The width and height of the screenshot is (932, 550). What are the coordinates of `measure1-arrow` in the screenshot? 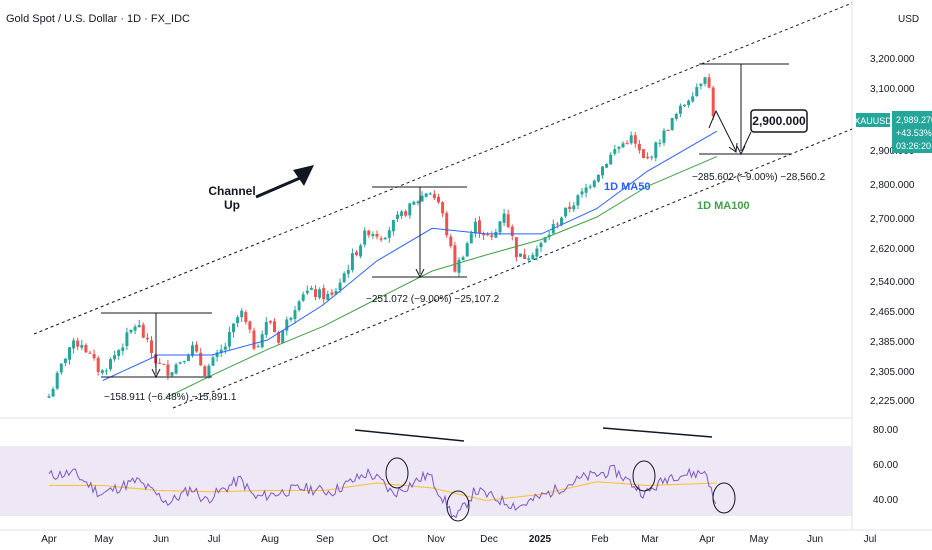 It's located at (156, 373).